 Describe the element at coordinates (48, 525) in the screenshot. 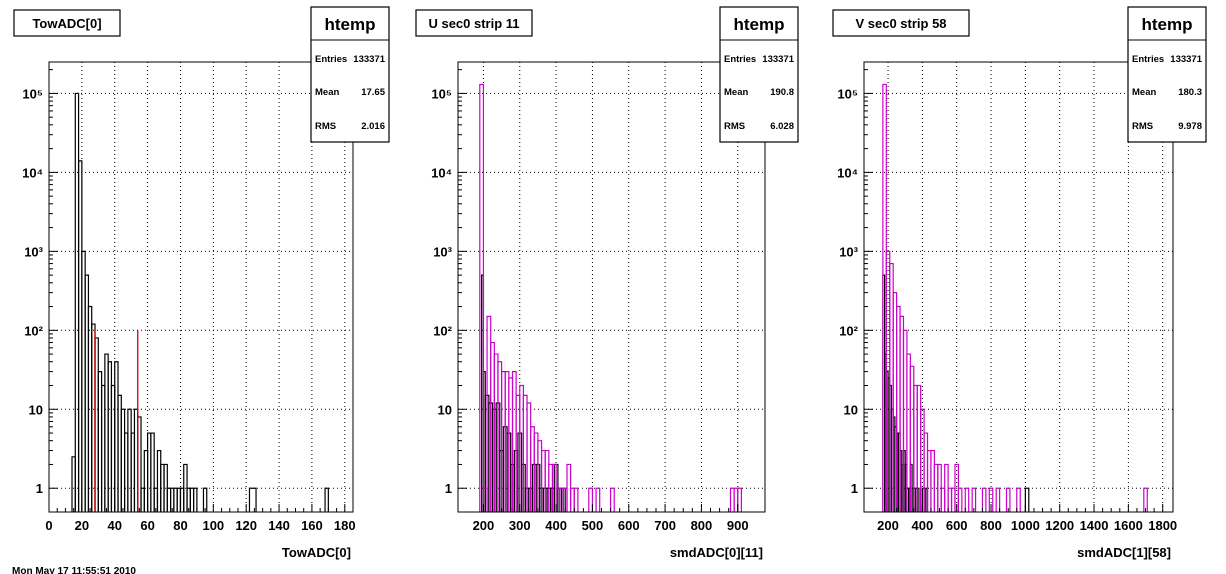

I see `x-tick-label: 0` at that location.